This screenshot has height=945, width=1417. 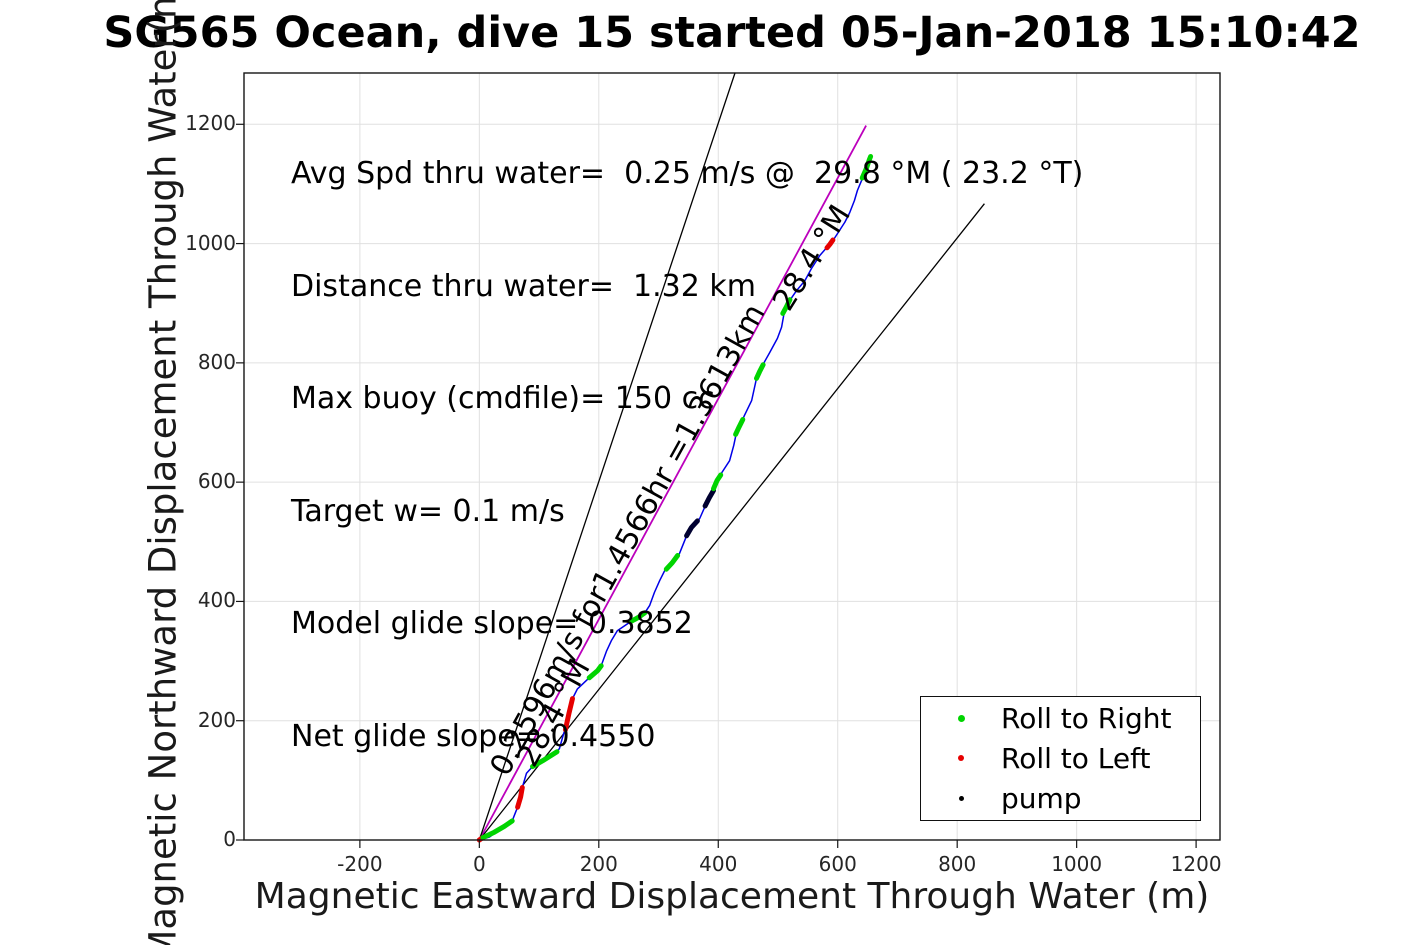 I want to click on legend-box: Roll to Right Roll to Left pump, so click(x=1060, y=758).